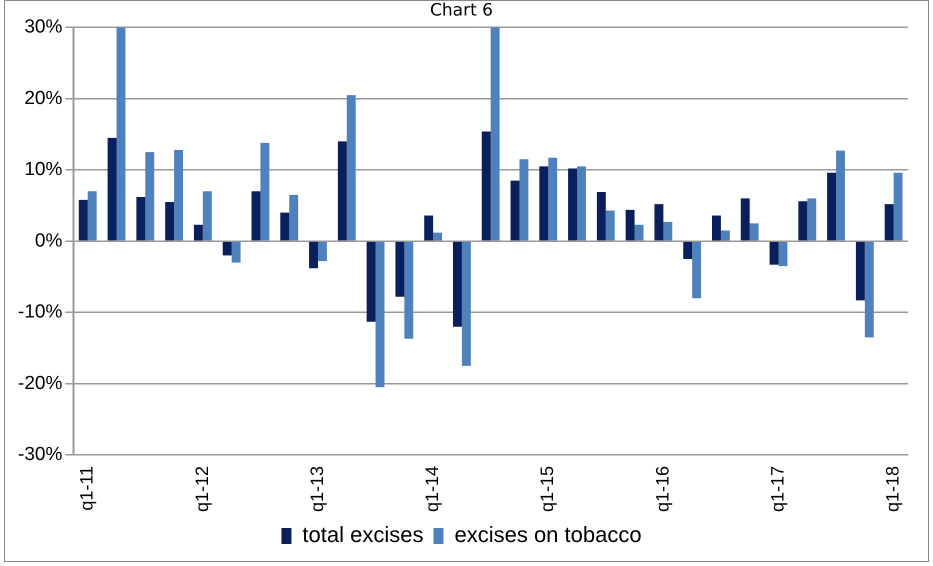 This screenshot has height=566, width=933. What do you see at coordinates (892, 489) in the screenshot?
I see `x-tick-label: q1-18` at bounding box center [892, 489].